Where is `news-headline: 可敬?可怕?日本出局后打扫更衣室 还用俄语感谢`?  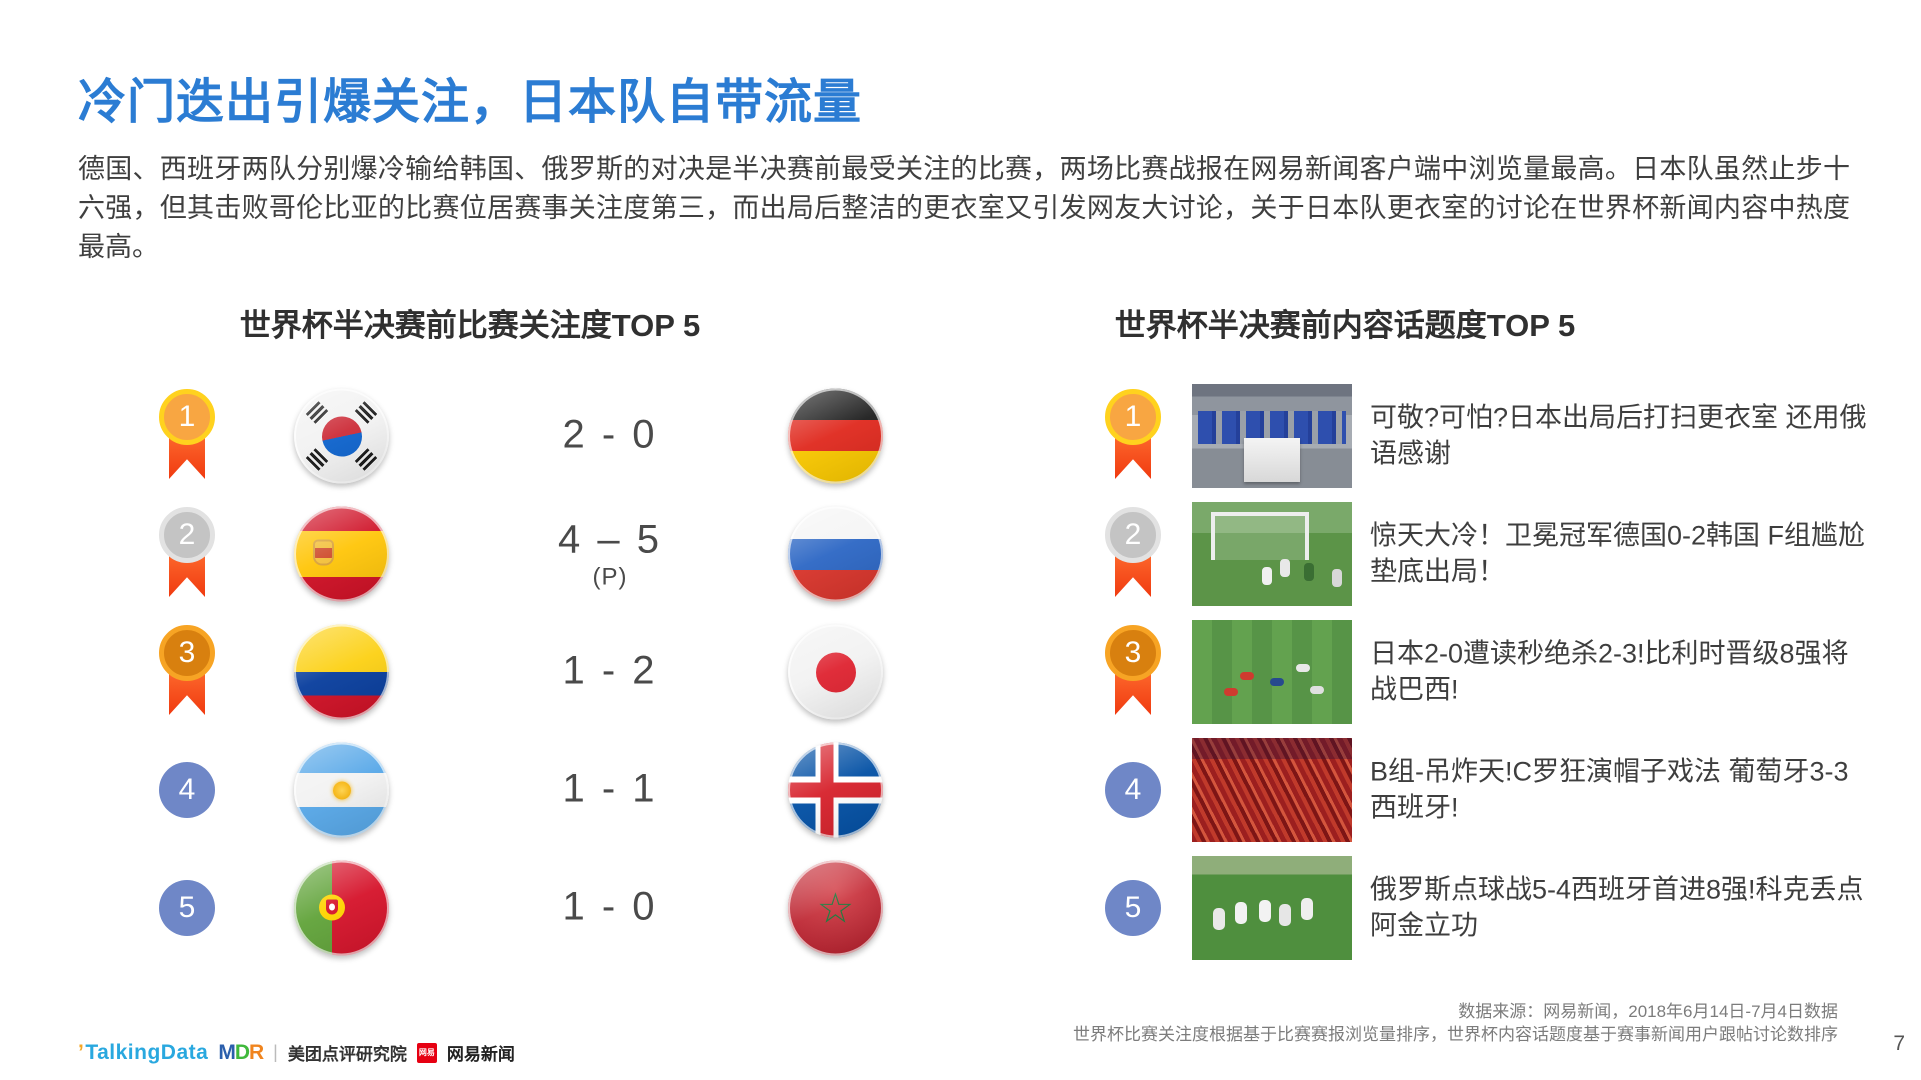
news-headline: 可敬?可怕?日本出局后打扫更衣室 还用俄语感谢 is located at coordinates (1618, 435).